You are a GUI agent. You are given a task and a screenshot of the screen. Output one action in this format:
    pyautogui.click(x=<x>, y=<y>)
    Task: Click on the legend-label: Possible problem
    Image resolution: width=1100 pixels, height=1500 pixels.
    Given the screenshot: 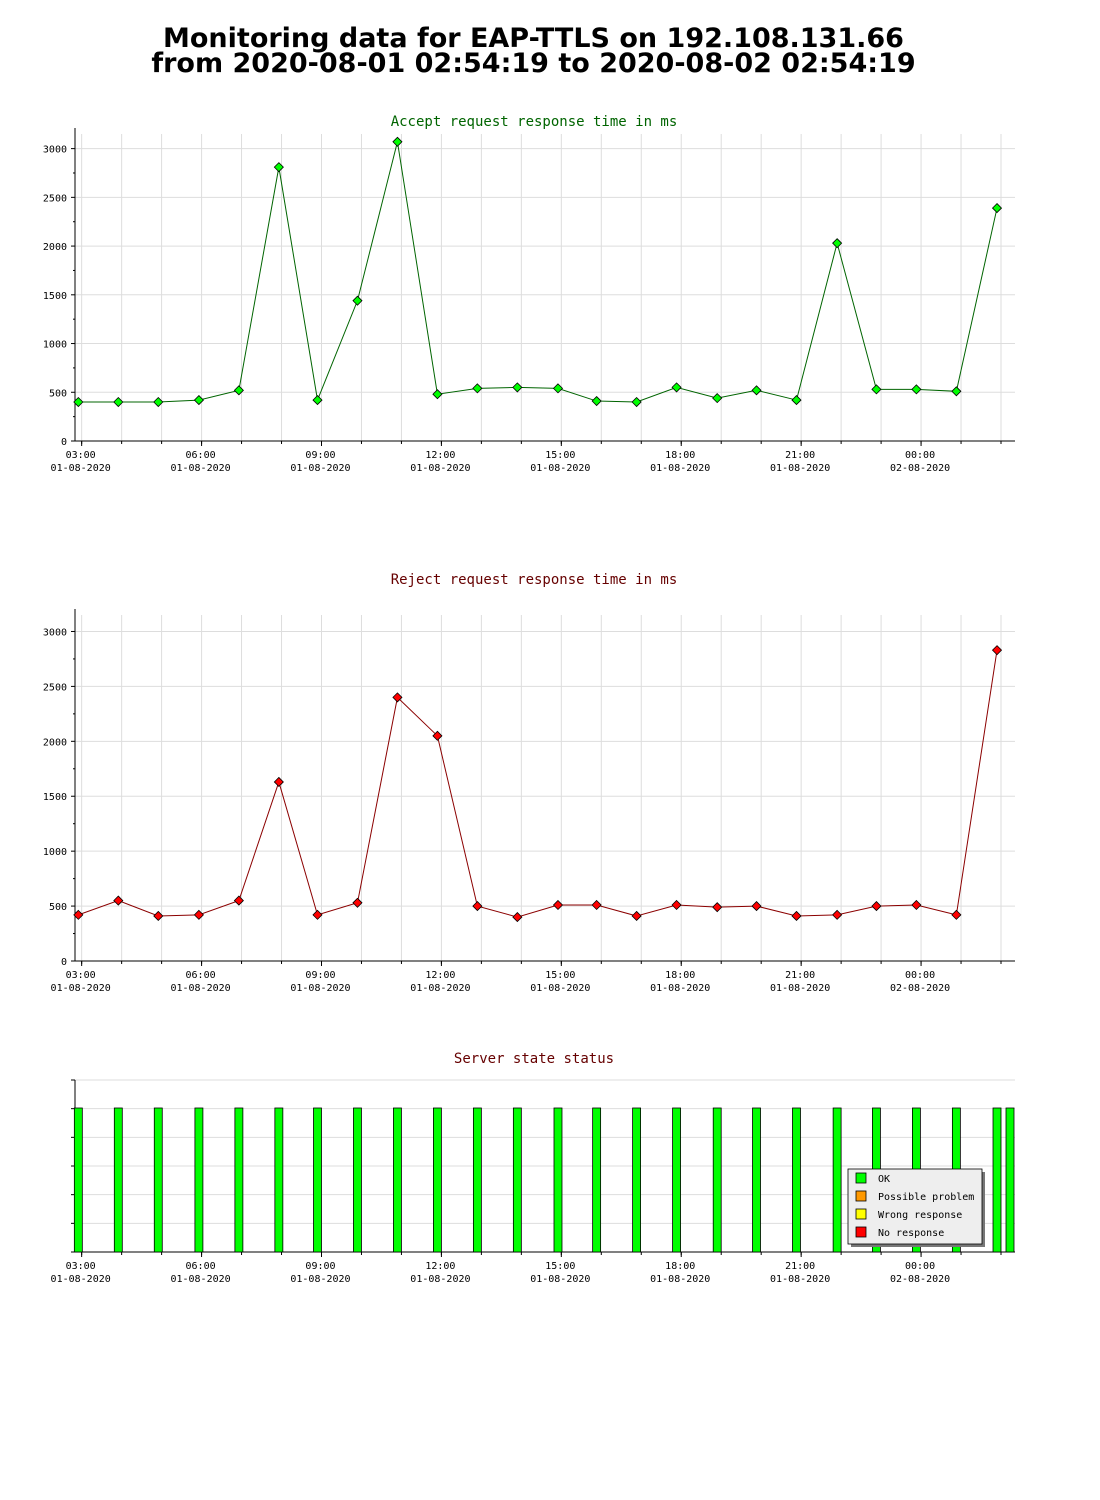 What is the action you would take?
    pyautogui.click(x=926, y=1197)
    